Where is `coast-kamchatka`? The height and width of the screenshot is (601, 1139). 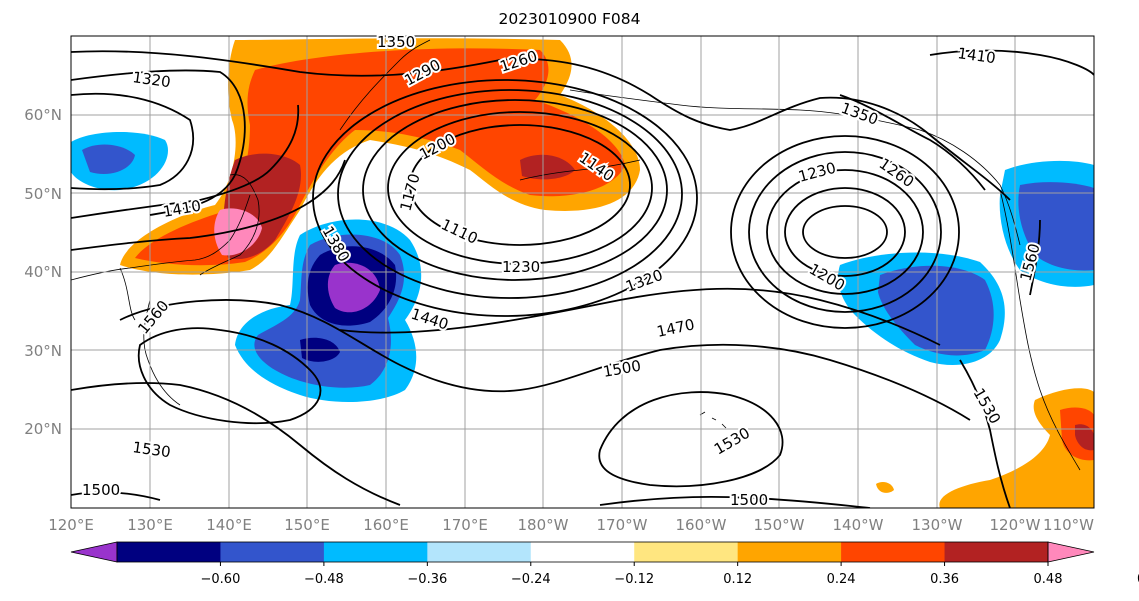 coast-kamchatka is located at coordinates (385, 85).